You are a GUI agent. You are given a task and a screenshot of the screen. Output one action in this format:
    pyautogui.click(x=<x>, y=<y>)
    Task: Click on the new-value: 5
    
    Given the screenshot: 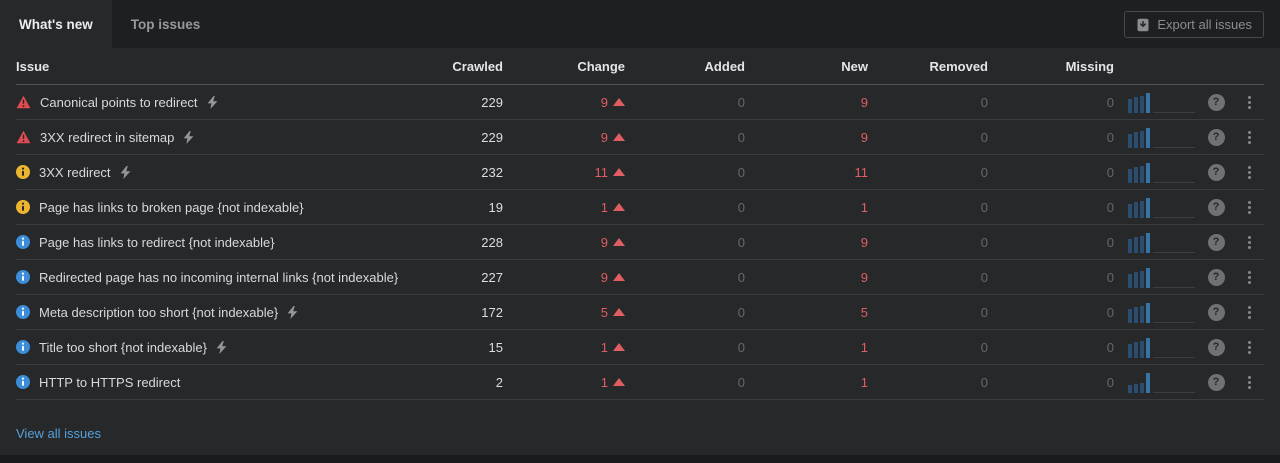 What is the action you would take?
    pyautogui.click(x=864, y=312)
    